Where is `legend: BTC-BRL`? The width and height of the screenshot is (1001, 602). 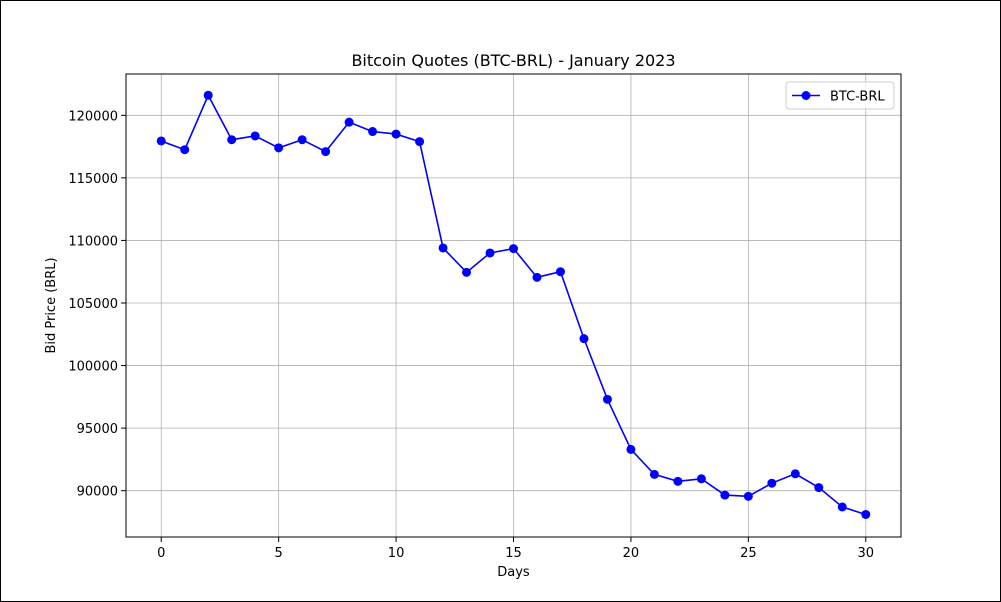
legend: BTC-BRL is located at coordinates (840, 95).